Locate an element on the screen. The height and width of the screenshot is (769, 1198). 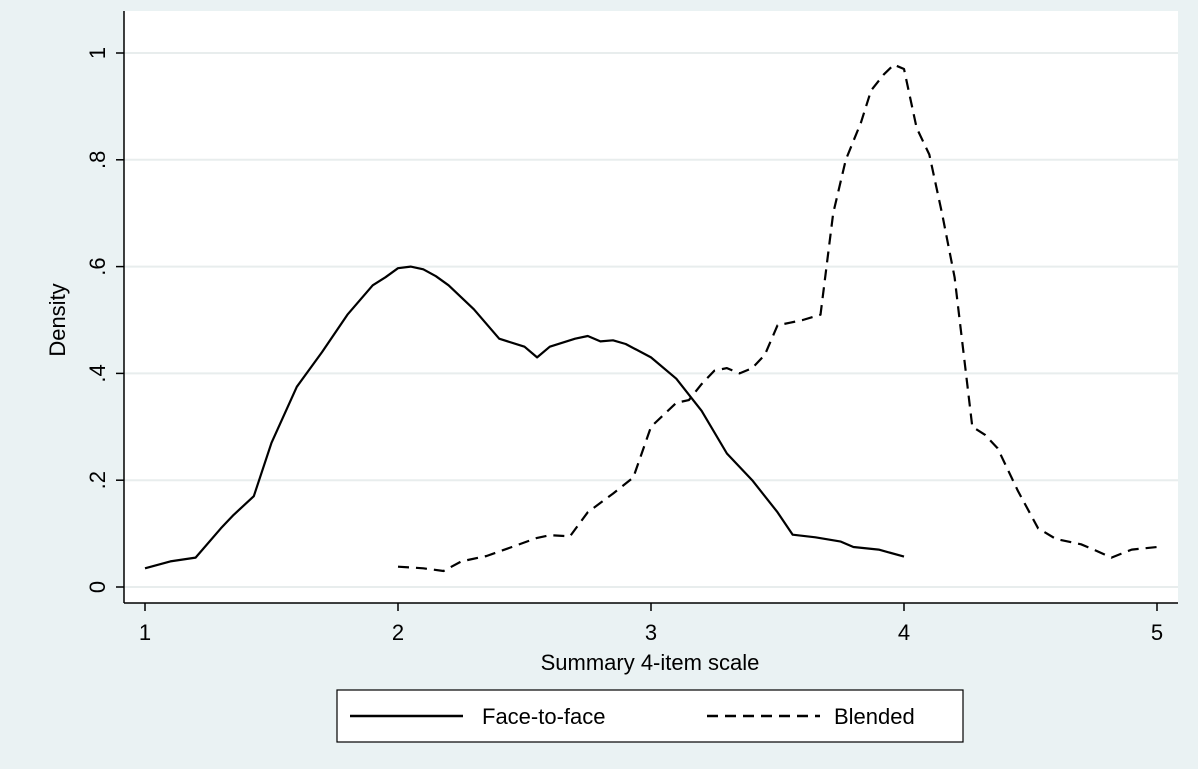
y-tick-label: .2 is located at coordinates (97, 480).